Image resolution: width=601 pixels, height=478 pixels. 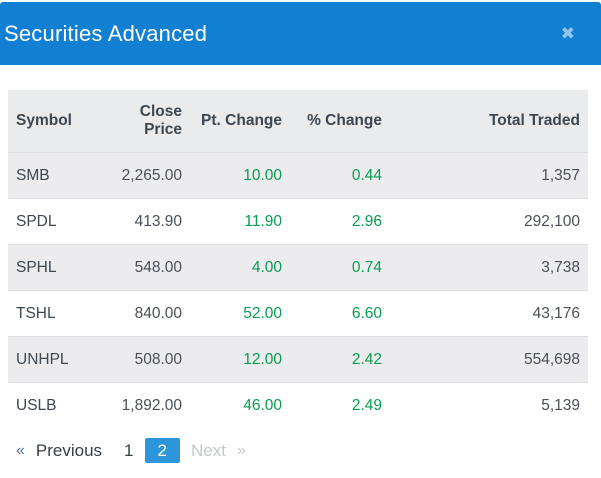 What do you see at coordinates (20, 450) in the screenshot?
I see `double-left-arrow-icon: «` at bounding box center [20, 450].